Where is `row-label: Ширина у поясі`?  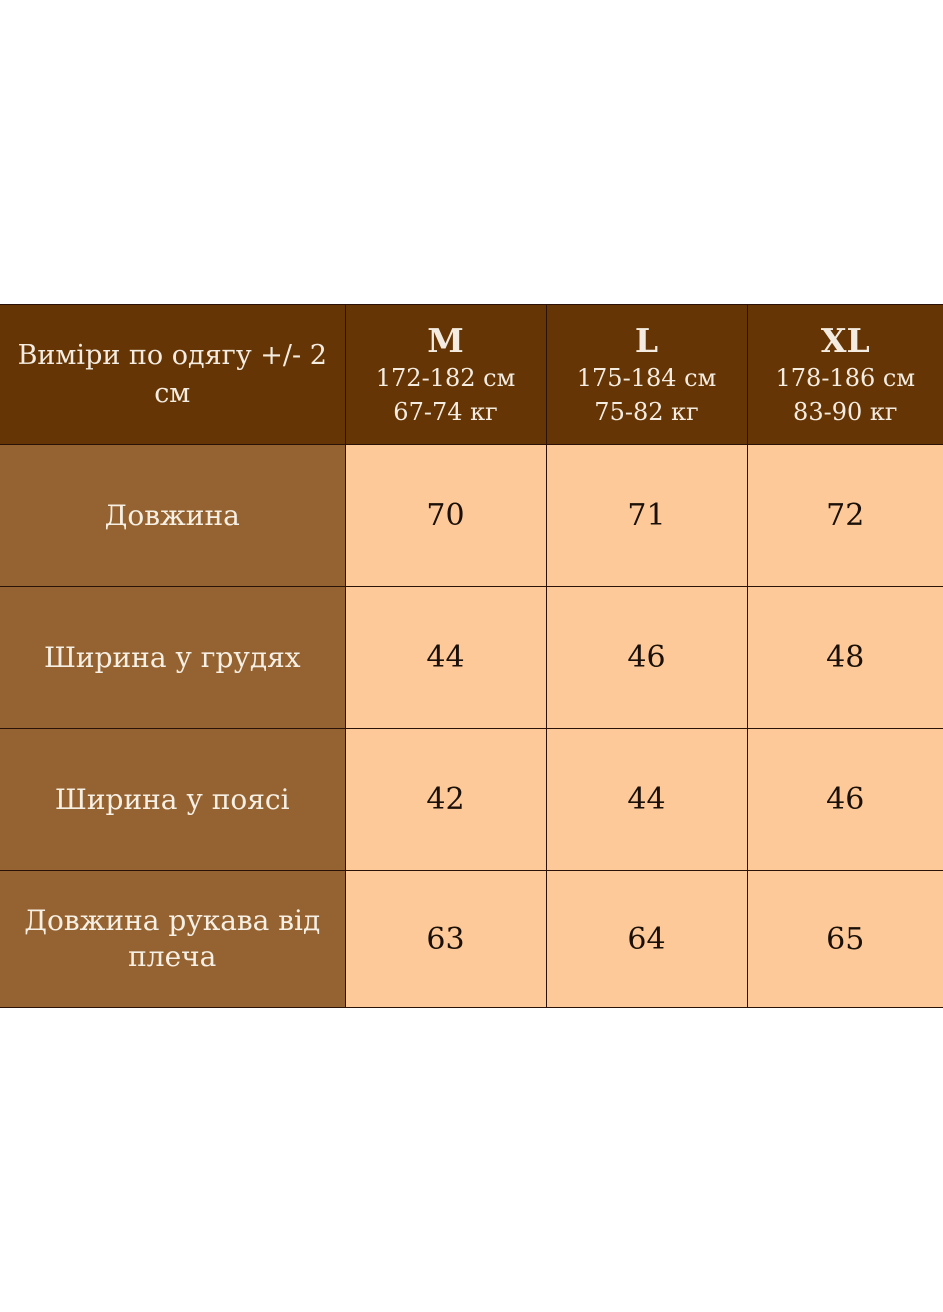 row-label: Ширина у поясі is located at coordinates (173, 799).